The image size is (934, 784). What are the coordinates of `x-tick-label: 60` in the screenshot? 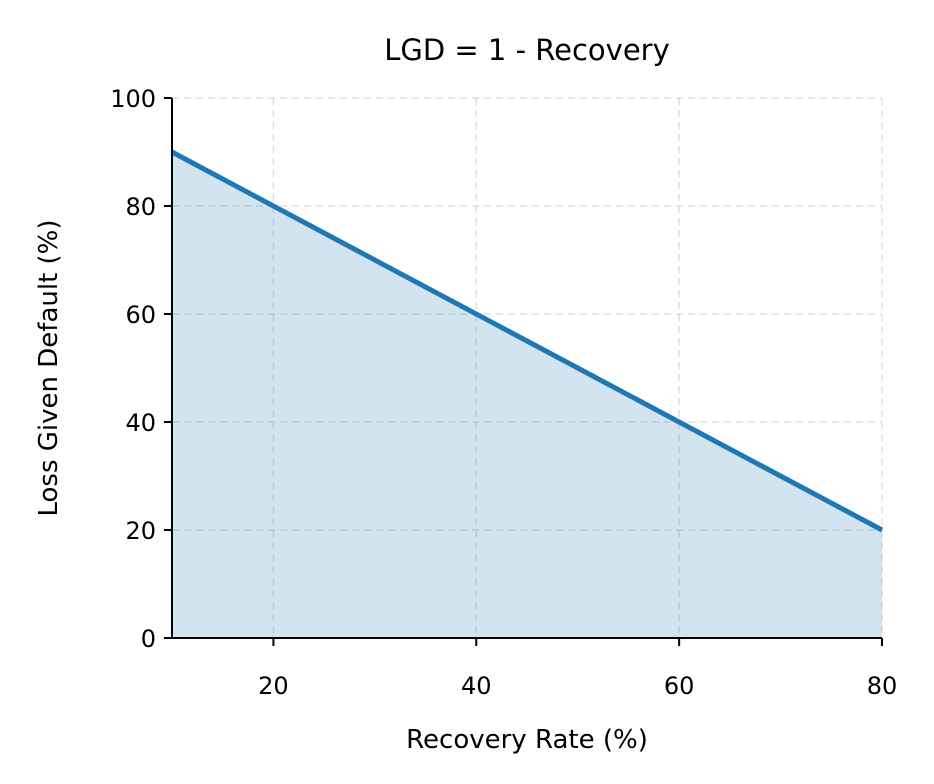 It's located at (679, 686).